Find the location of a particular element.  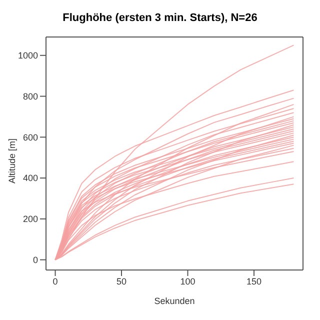

x-axis-title: Sekunden is located at coordinates (174, 301).